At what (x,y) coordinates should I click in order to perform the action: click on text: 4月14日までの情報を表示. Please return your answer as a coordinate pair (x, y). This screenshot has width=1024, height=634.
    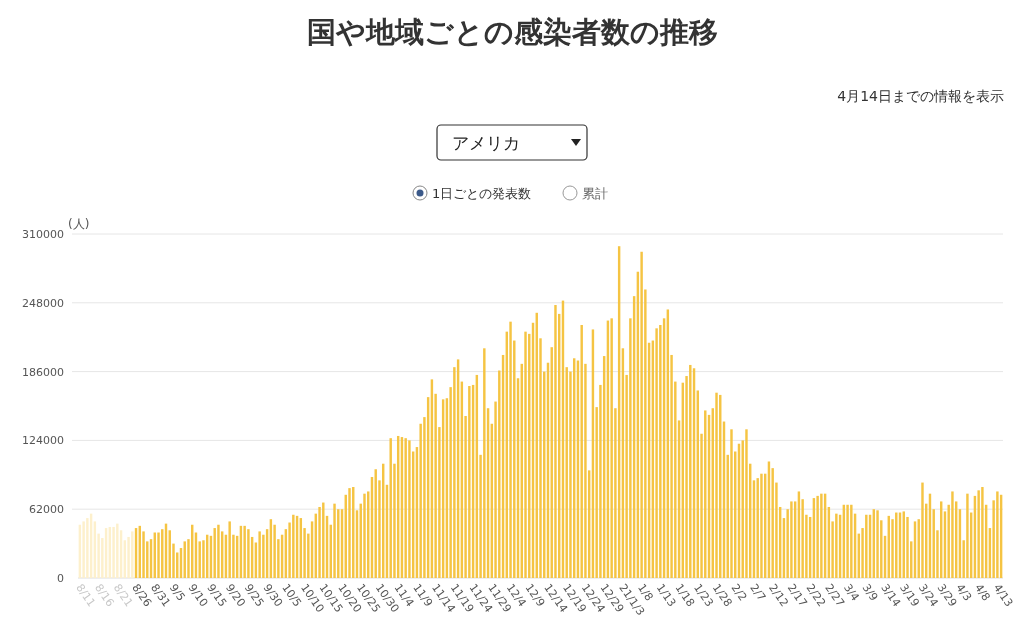
    Looking at the image, I should click on (920, 96).